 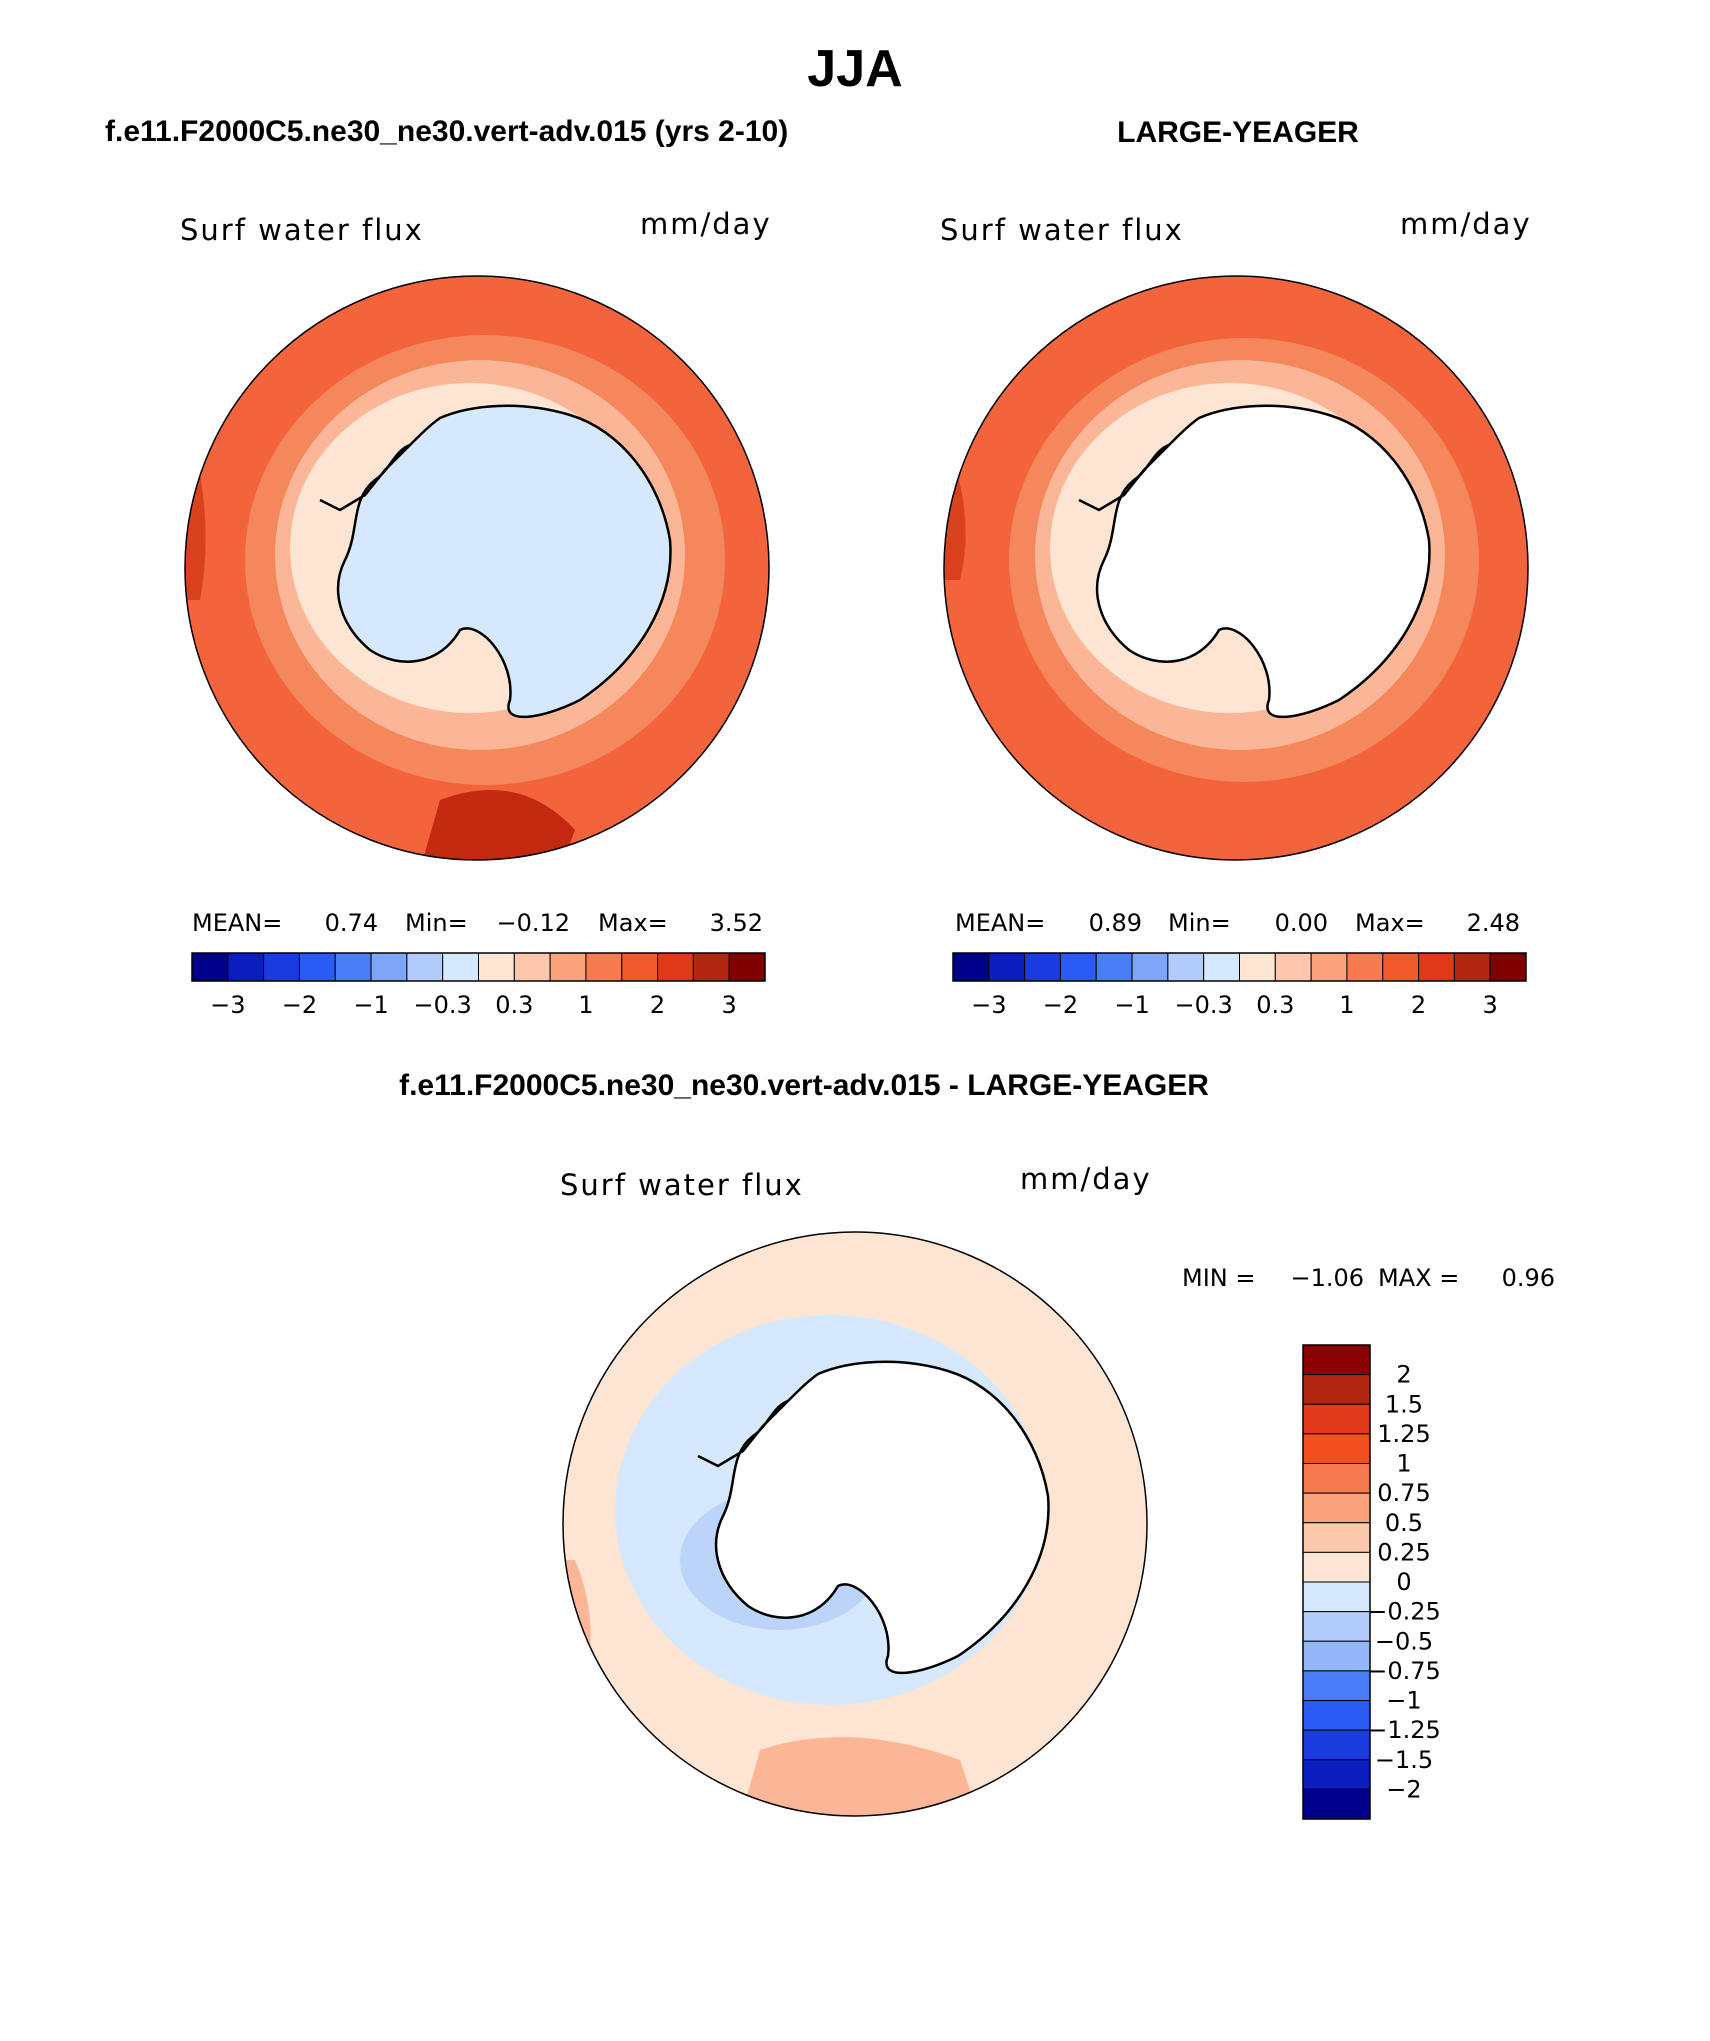 I want to click on panel1-mean-value: 0.74, so click(x=351, y=923).